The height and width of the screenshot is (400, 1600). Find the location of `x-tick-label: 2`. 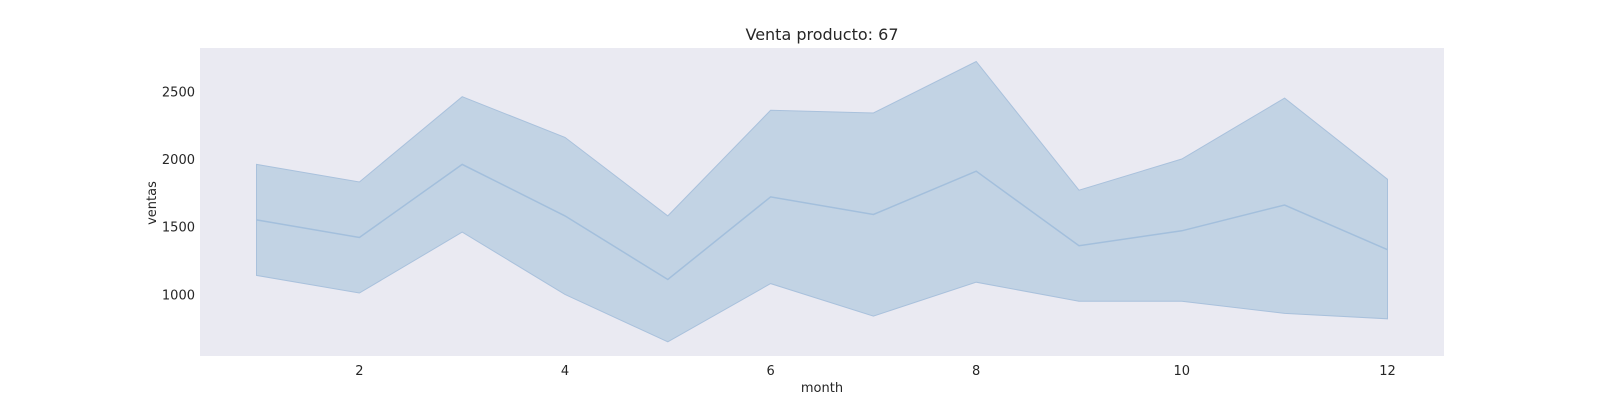

x-tick-label: 2 is located at coordinates (359, 371).